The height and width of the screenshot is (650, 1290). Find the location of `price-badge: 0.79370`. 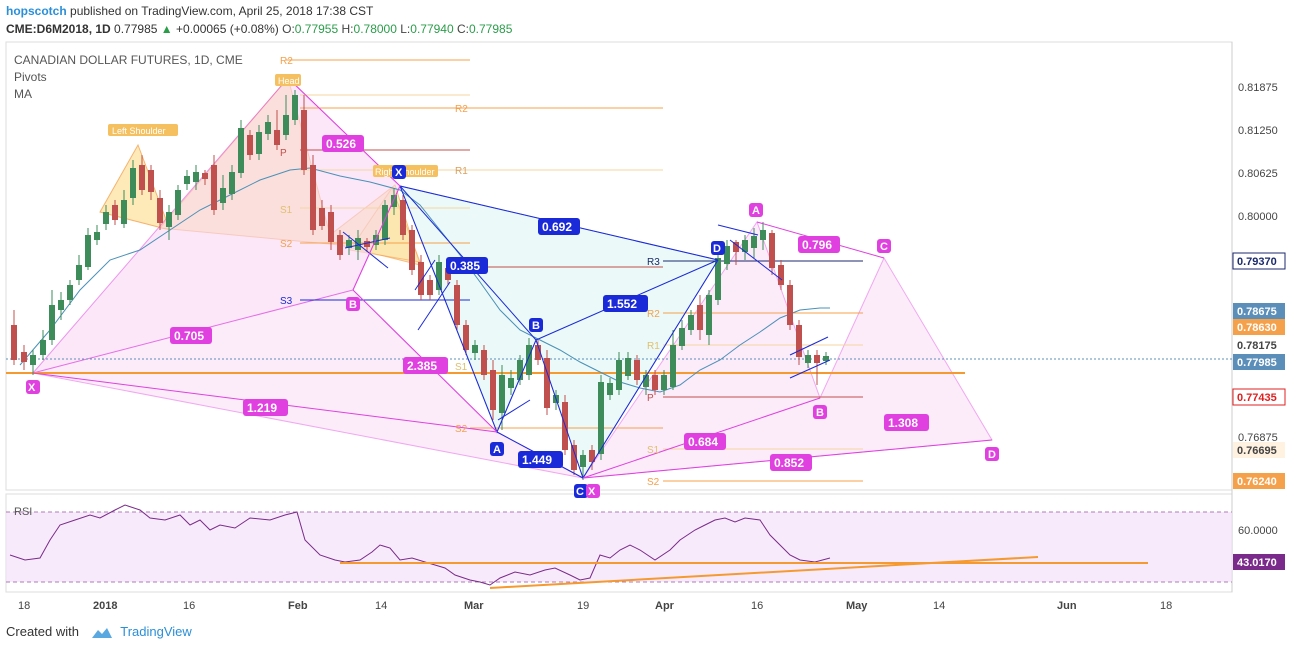

price-badge: 0.79370 is located at coordinates (1257, 262).